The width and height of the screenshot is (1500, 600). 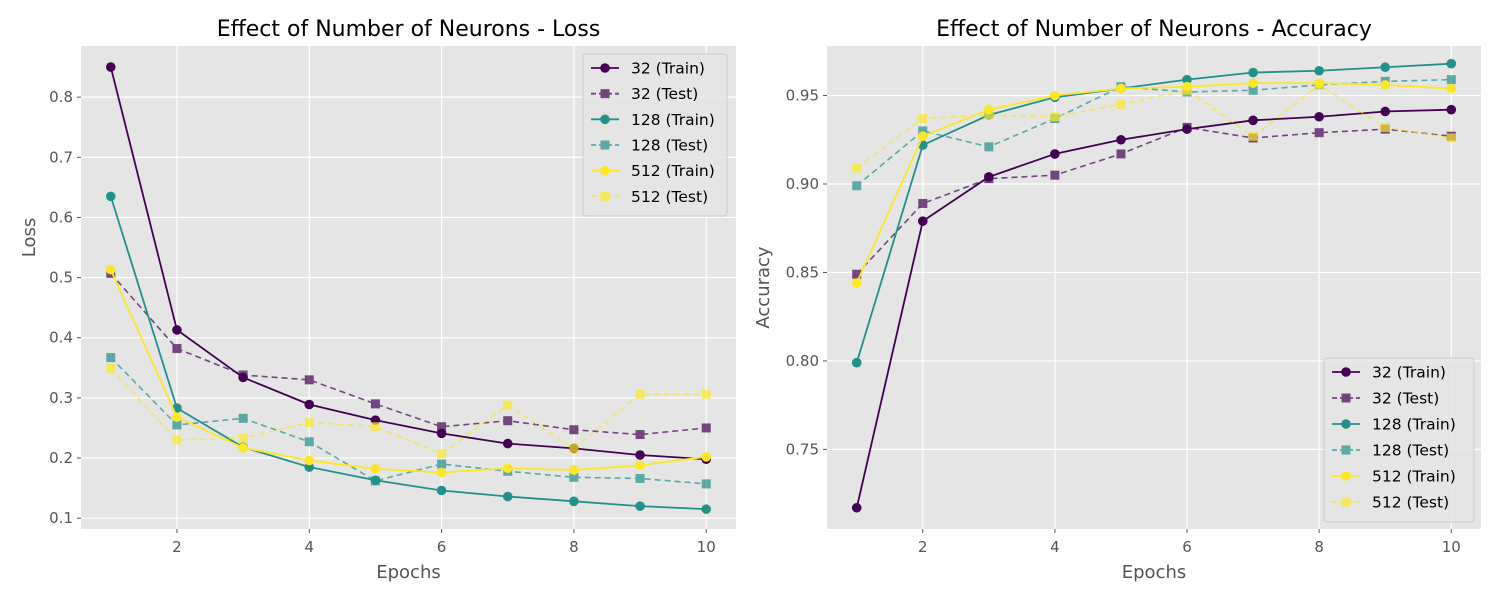 What do you see at coordinates (61, 97) in the screenshot?
I see `loss-y-tick-label: 0.8` at bounding box center [61, 97].